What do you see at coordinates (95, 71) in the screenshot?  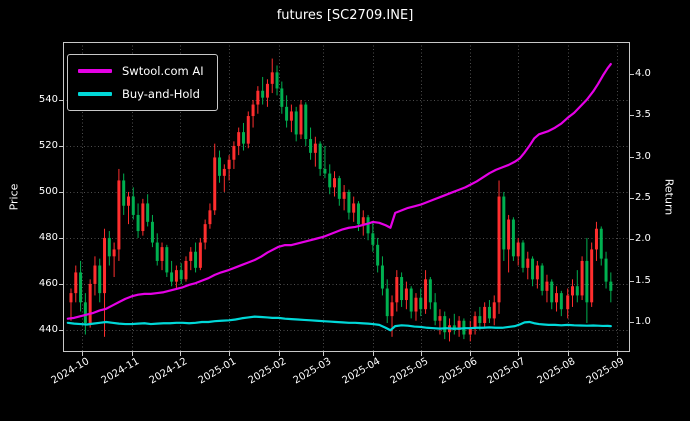 I see `ai-line-swatch` at bounding box center [95, 71].